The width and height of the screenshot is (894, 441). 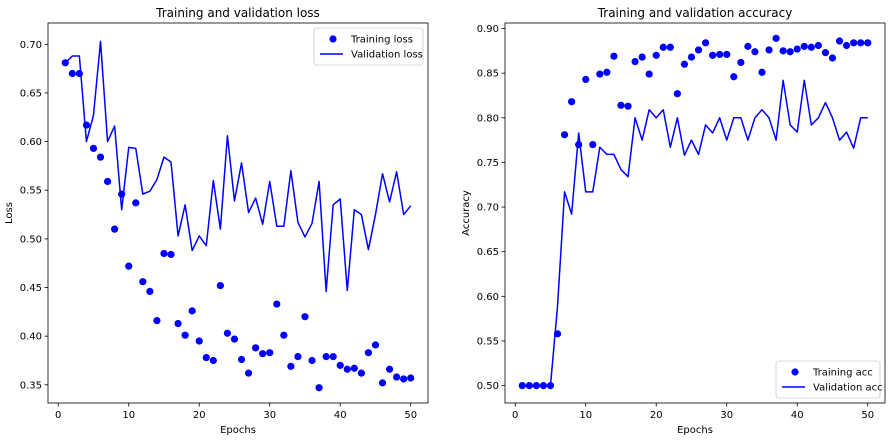 I want to click on y-tick-label: 0.85, so click(x=488, y=74).